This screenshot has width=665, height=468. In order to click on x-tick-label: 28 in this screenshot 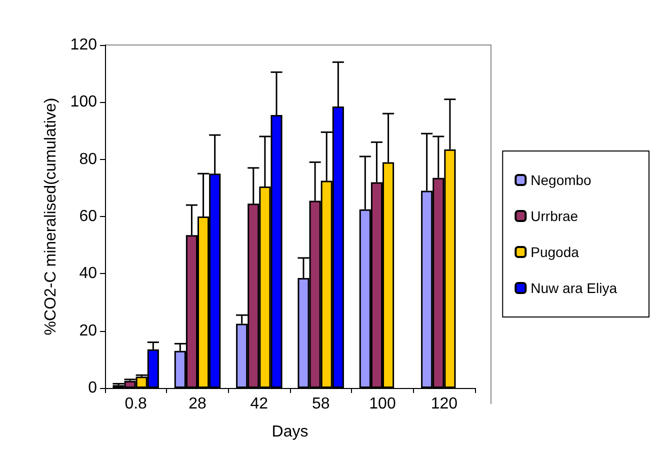, I will do `click(197, 404)`.